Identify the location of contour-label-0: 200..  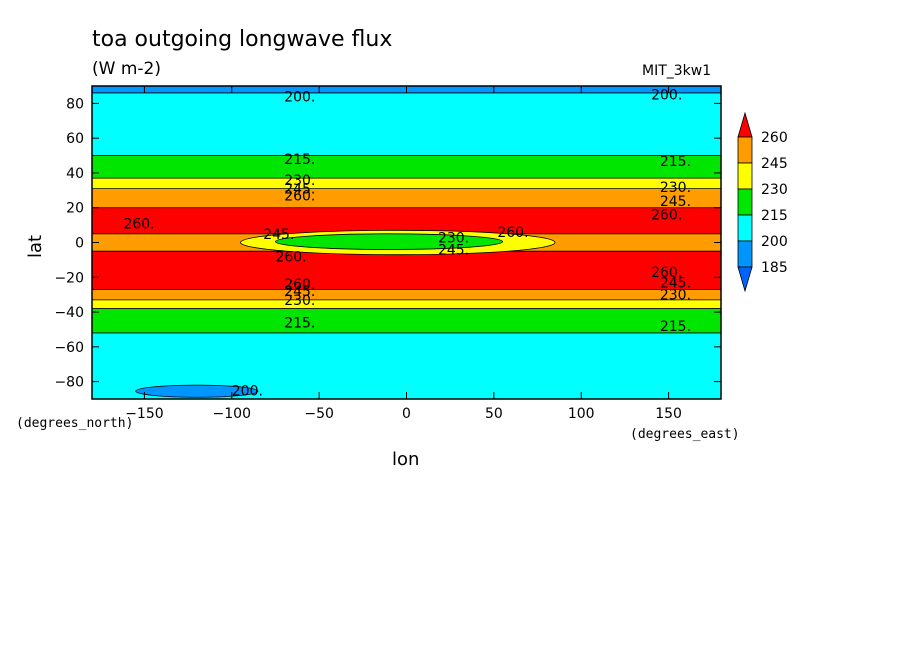
(299, 97).